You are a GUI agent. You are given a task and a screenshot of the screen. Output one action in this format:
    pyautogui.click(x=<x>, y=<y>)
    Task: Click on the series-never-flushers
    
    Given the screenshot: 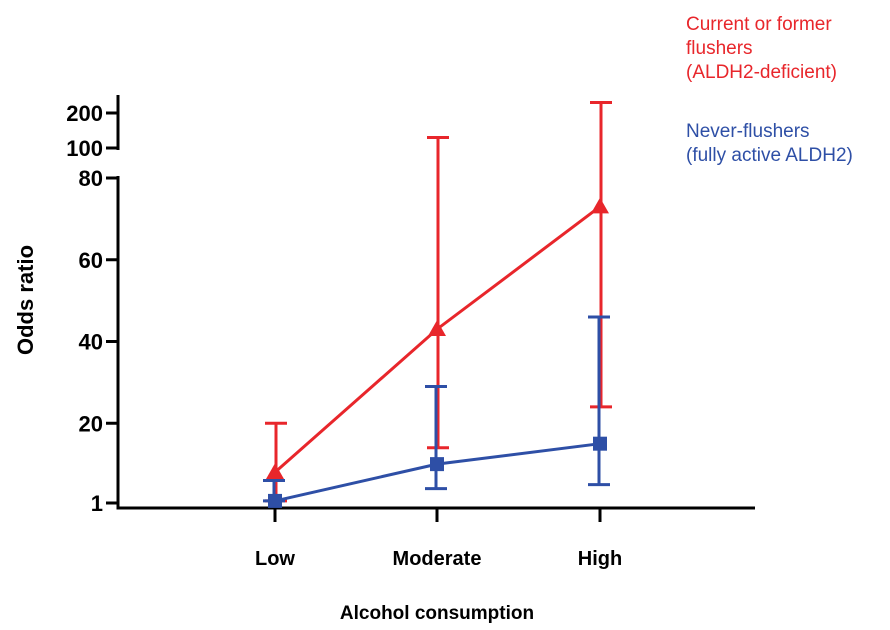 What is the action you would take?
    pyautogui.click(x=436, y=411)
    